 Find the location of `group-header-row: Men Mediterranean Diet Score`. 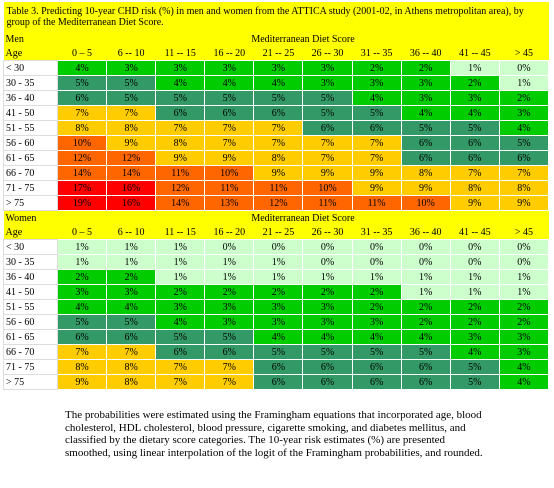

group-header-row: Men Mediterranean Diet Score is located at coordinates (276, 39).